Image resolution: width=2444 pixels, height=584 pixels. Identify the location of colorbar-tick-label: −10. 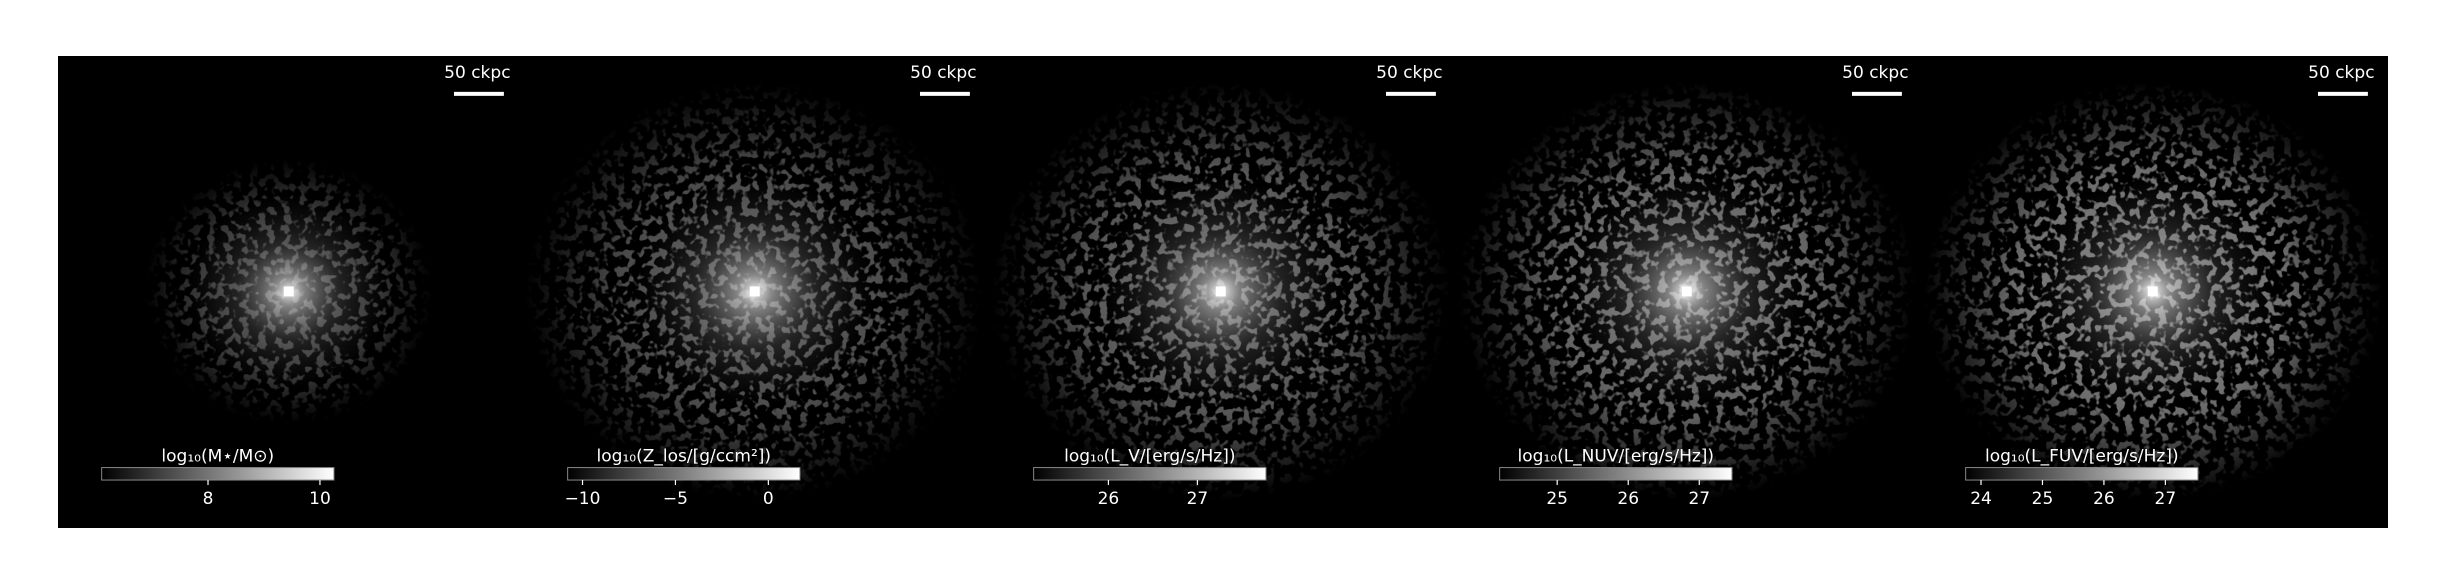
(583, 499).